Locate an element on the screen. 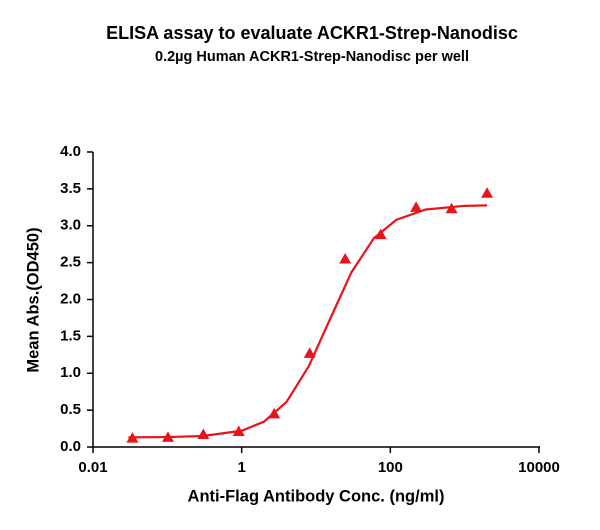 This screenshot has width=600, height=530. y-tick-label: 2.0 is located at coordinates (70, 298).